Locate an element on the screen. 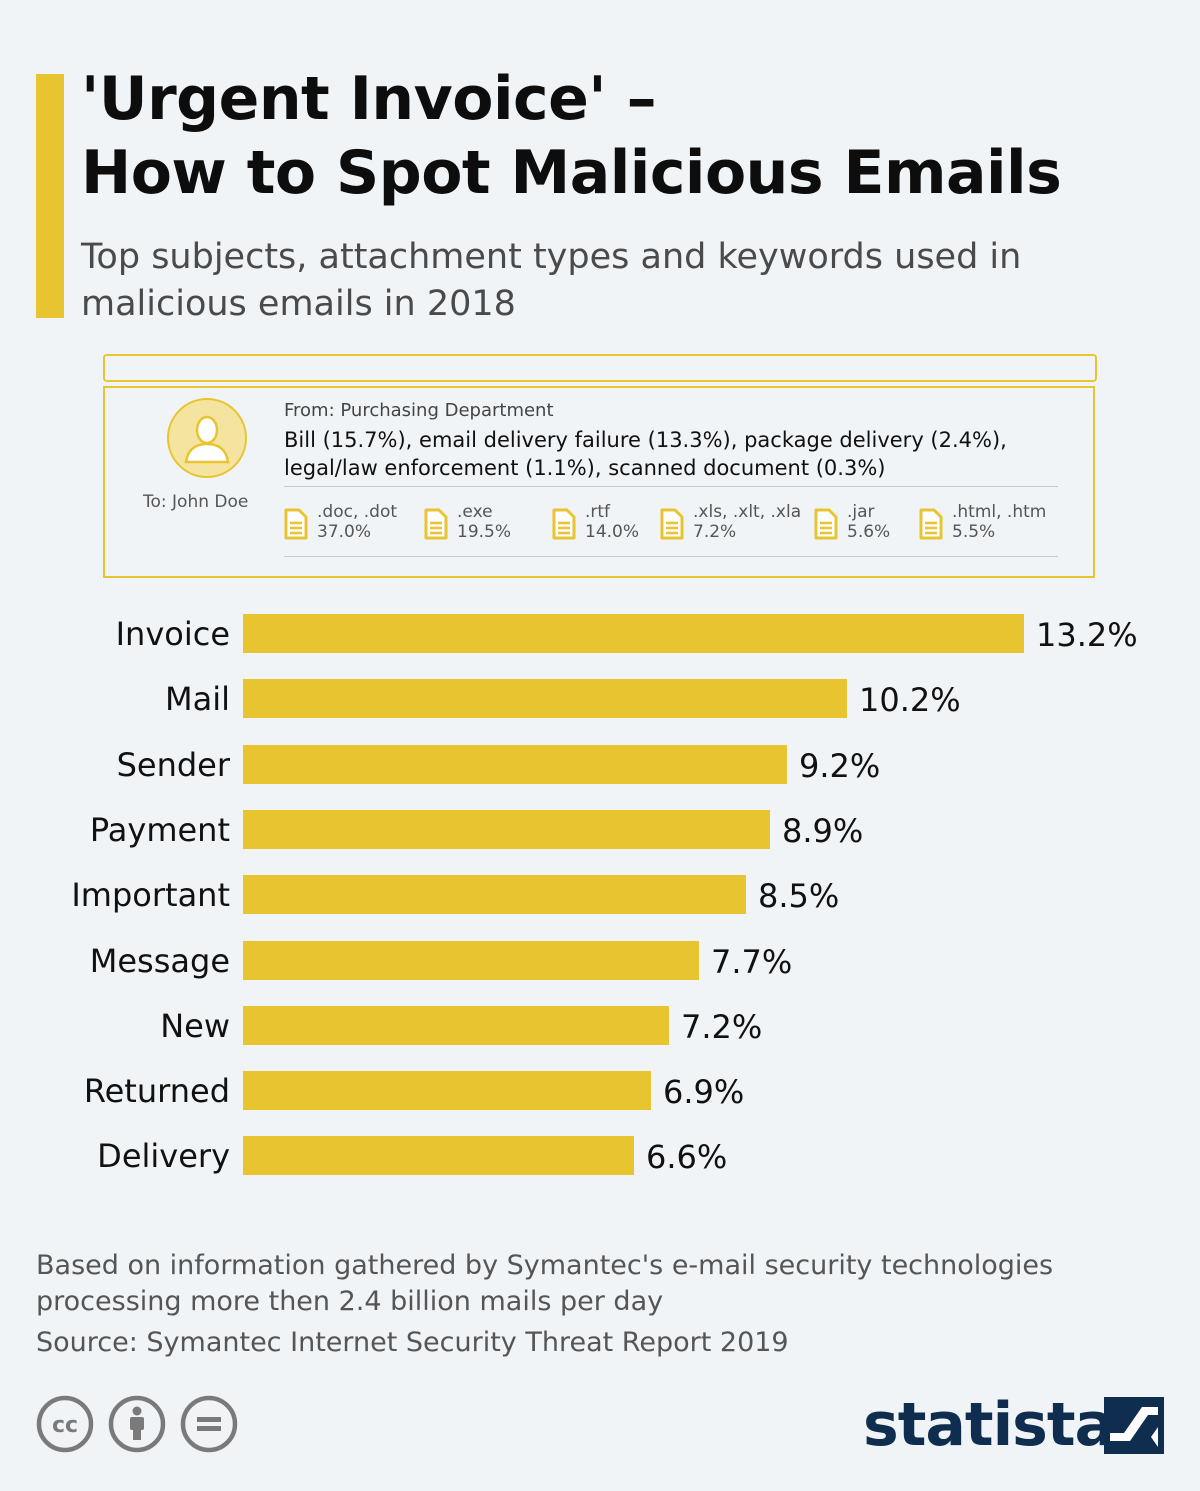 This screenshot has width=1200, height=1491. user-avatar-icon is located at coordinates (207, 438).